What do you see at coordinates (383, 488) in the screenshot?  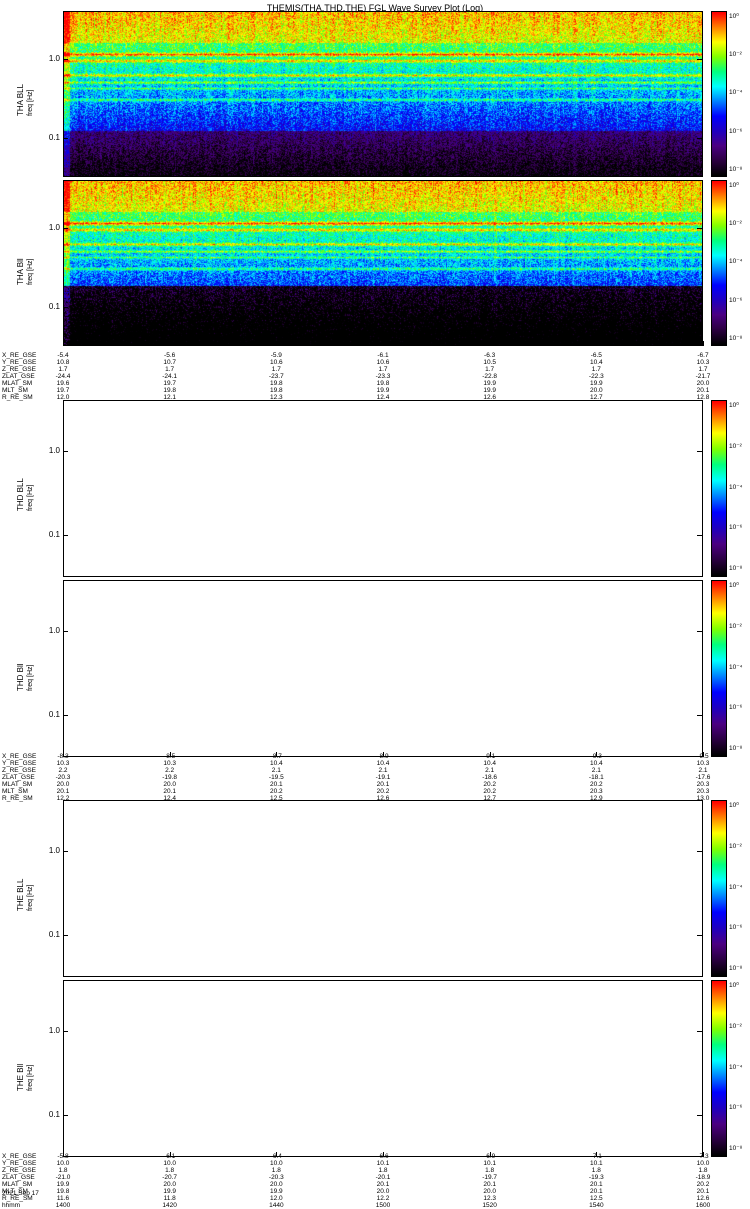 I see `spectrogram-panel-thd-bll` at bounding box center [383, 488].